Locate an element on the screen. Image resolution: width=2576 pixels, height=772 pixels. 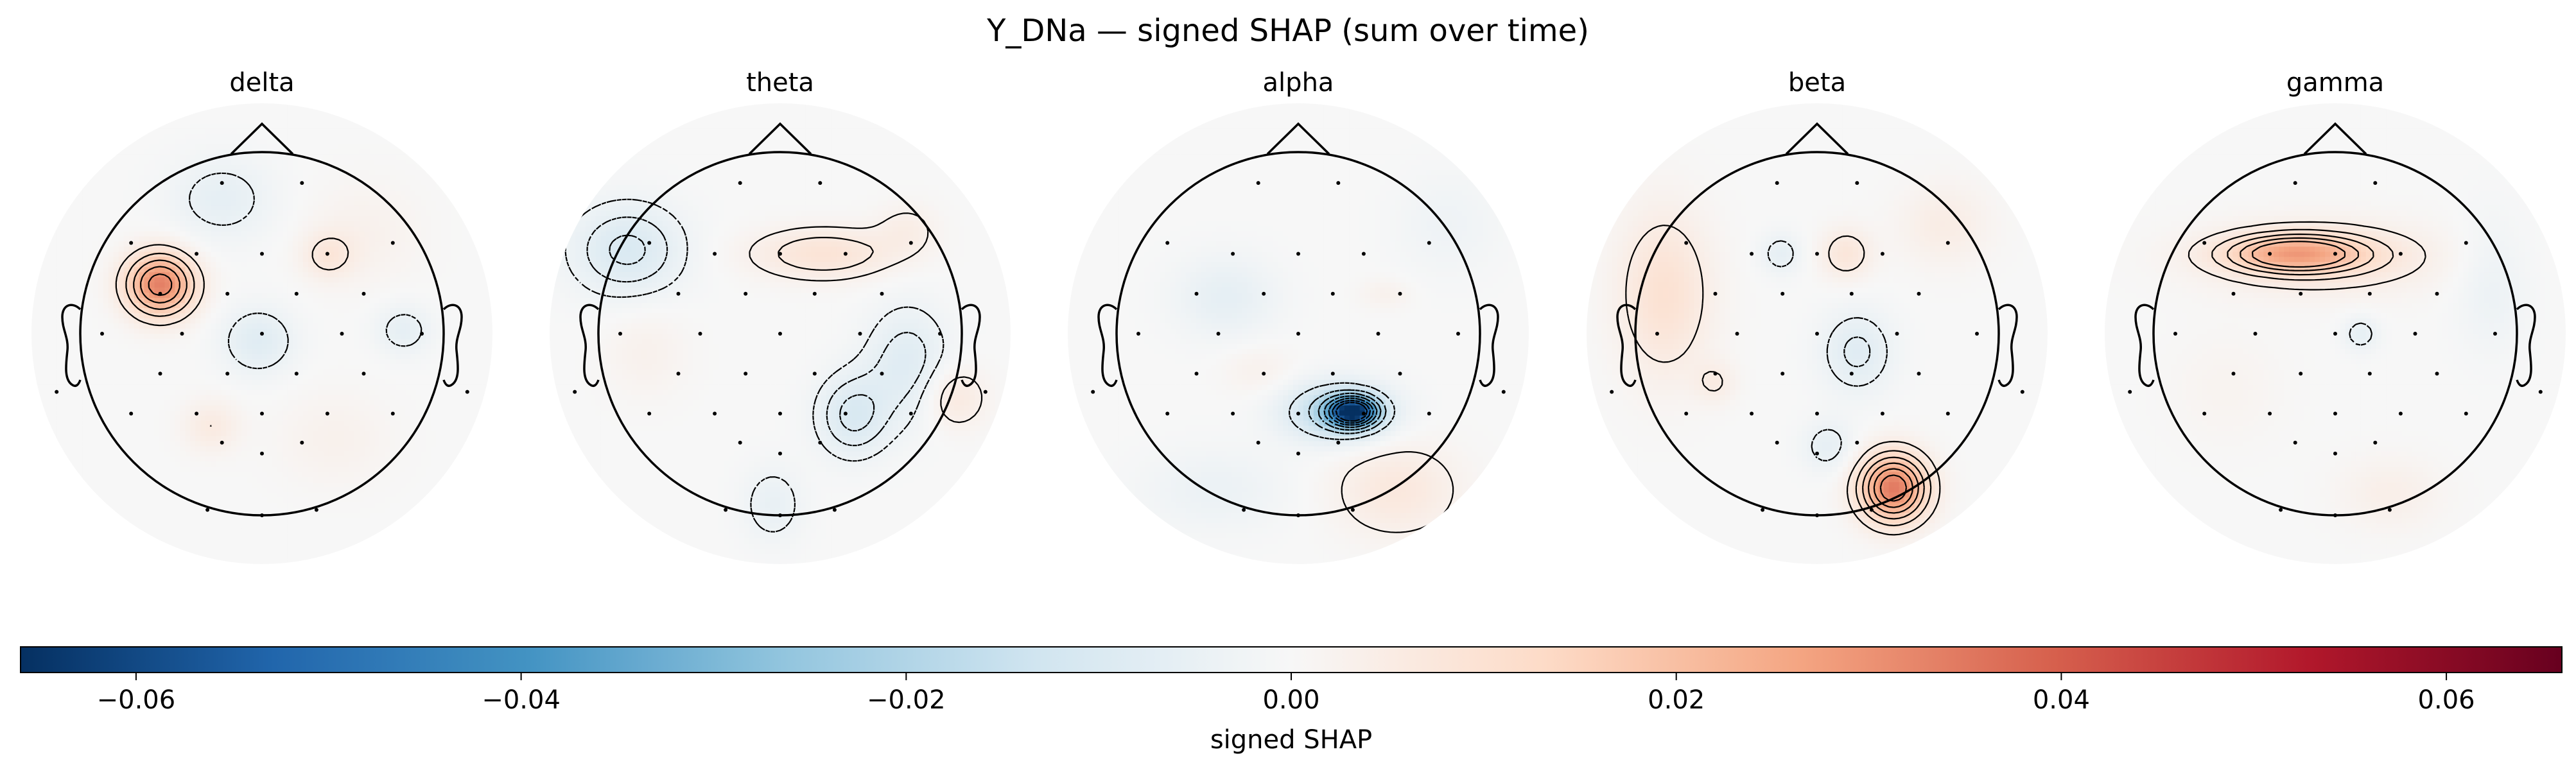
topomap-panel-beta: beta is located at coordinates (1817, 316).